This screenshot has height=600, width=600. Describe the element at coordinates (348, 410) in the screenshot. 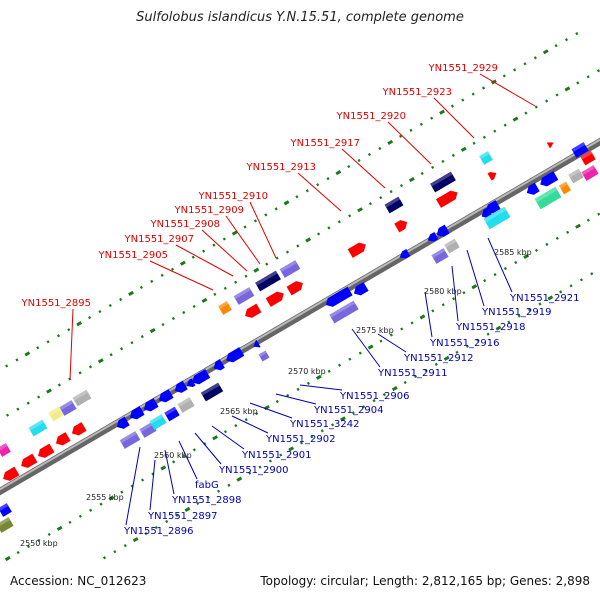

I see `gene-label-bottom: YN1551_2904` at that location.